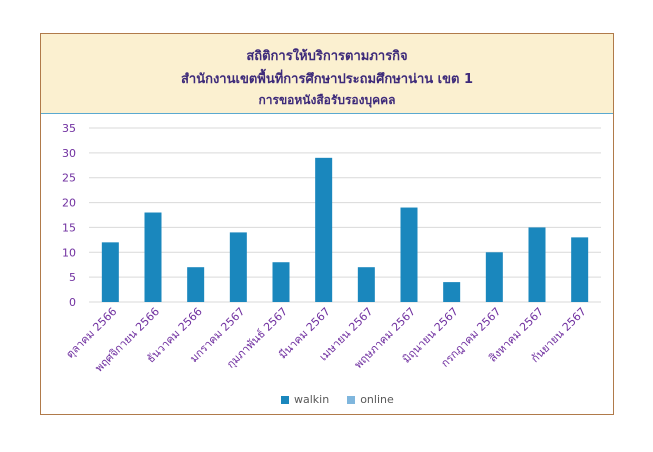 The height and width of the screenshot is (452, 653). Describe the element at coordinates (337, 399) in the screenshot. I see `chart-legend: walkin online` at that location.